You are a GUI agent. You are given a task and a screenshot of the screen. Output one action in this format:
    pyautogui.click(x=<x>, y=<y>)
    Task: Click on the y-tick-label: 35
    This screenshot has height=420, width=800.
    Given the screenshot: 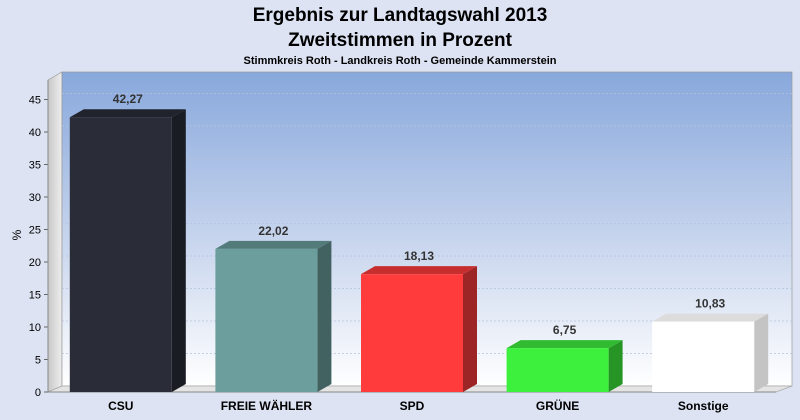 What is the action you would take?
    pyautogui.click(x=35, y=166)
    